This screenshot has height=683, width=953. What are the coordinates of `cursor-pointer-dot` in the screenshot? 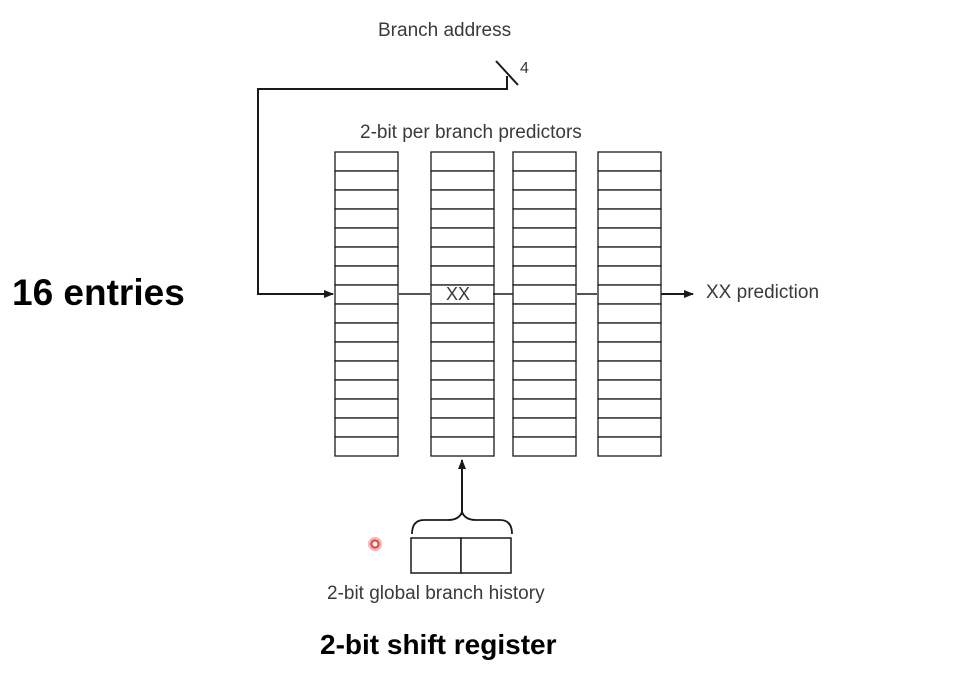 It's located at (375, 544).